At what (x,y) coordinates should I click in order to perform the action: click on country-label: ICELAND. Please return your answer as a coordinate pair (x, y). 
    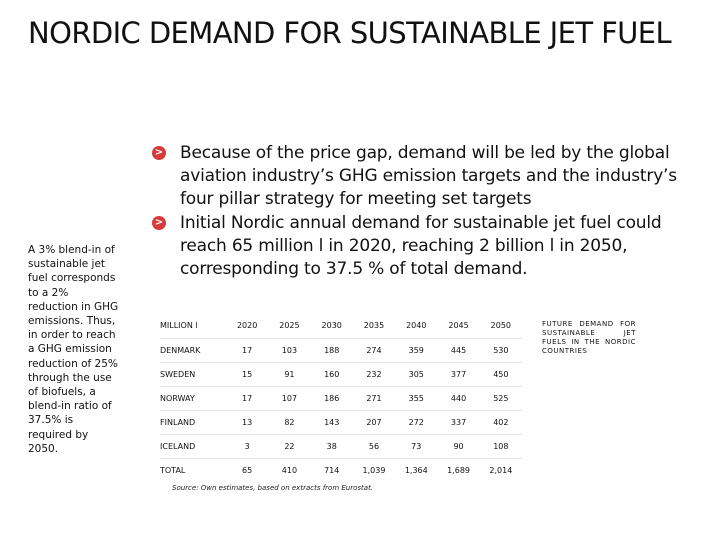
    Looking at the image, I should click on (193, 446).